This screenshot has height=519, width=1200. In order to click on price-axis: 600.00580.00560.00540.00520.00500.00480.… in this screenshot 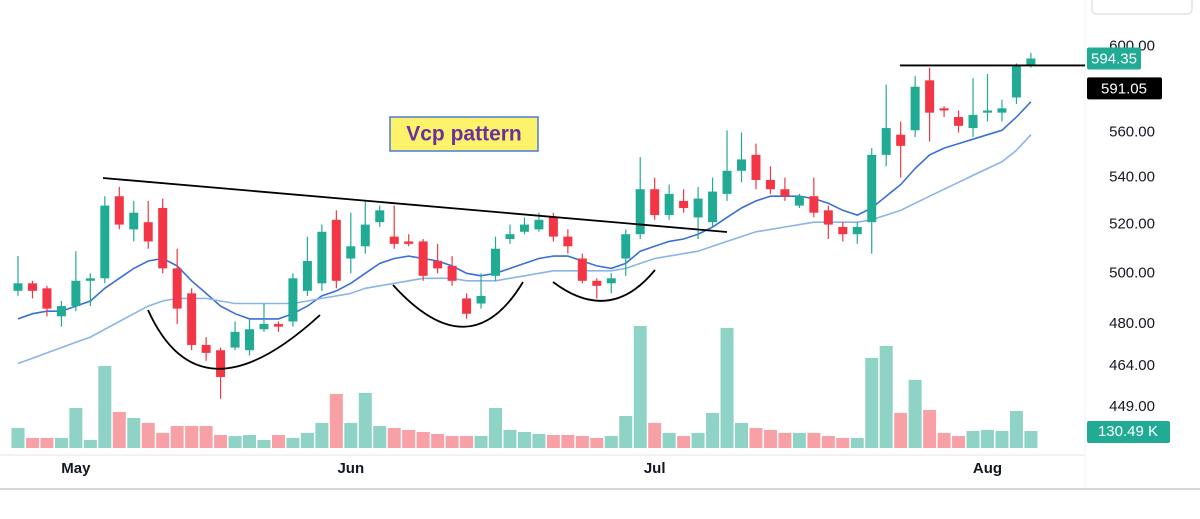, I will do `click(1128, 241)`.